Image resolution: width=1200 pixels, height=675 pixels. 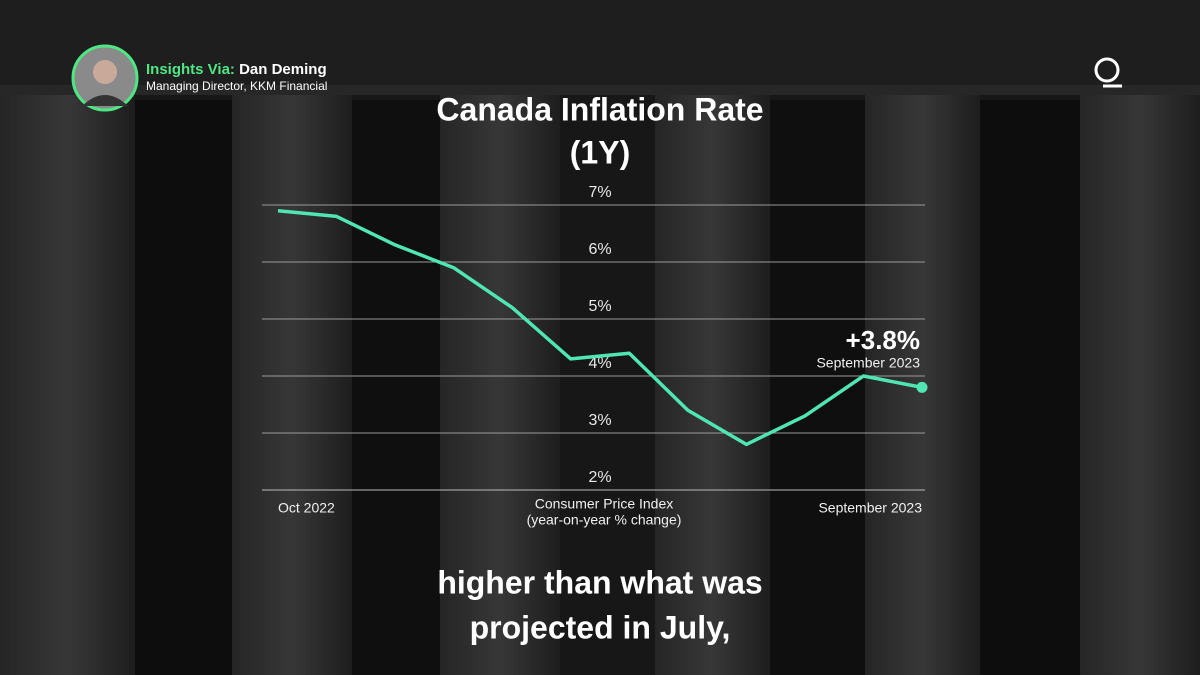 What do you see at coordinates (600, 627) in the screenshot?
I see `caption-line: projected in July,` at bounding box center [600, 627].